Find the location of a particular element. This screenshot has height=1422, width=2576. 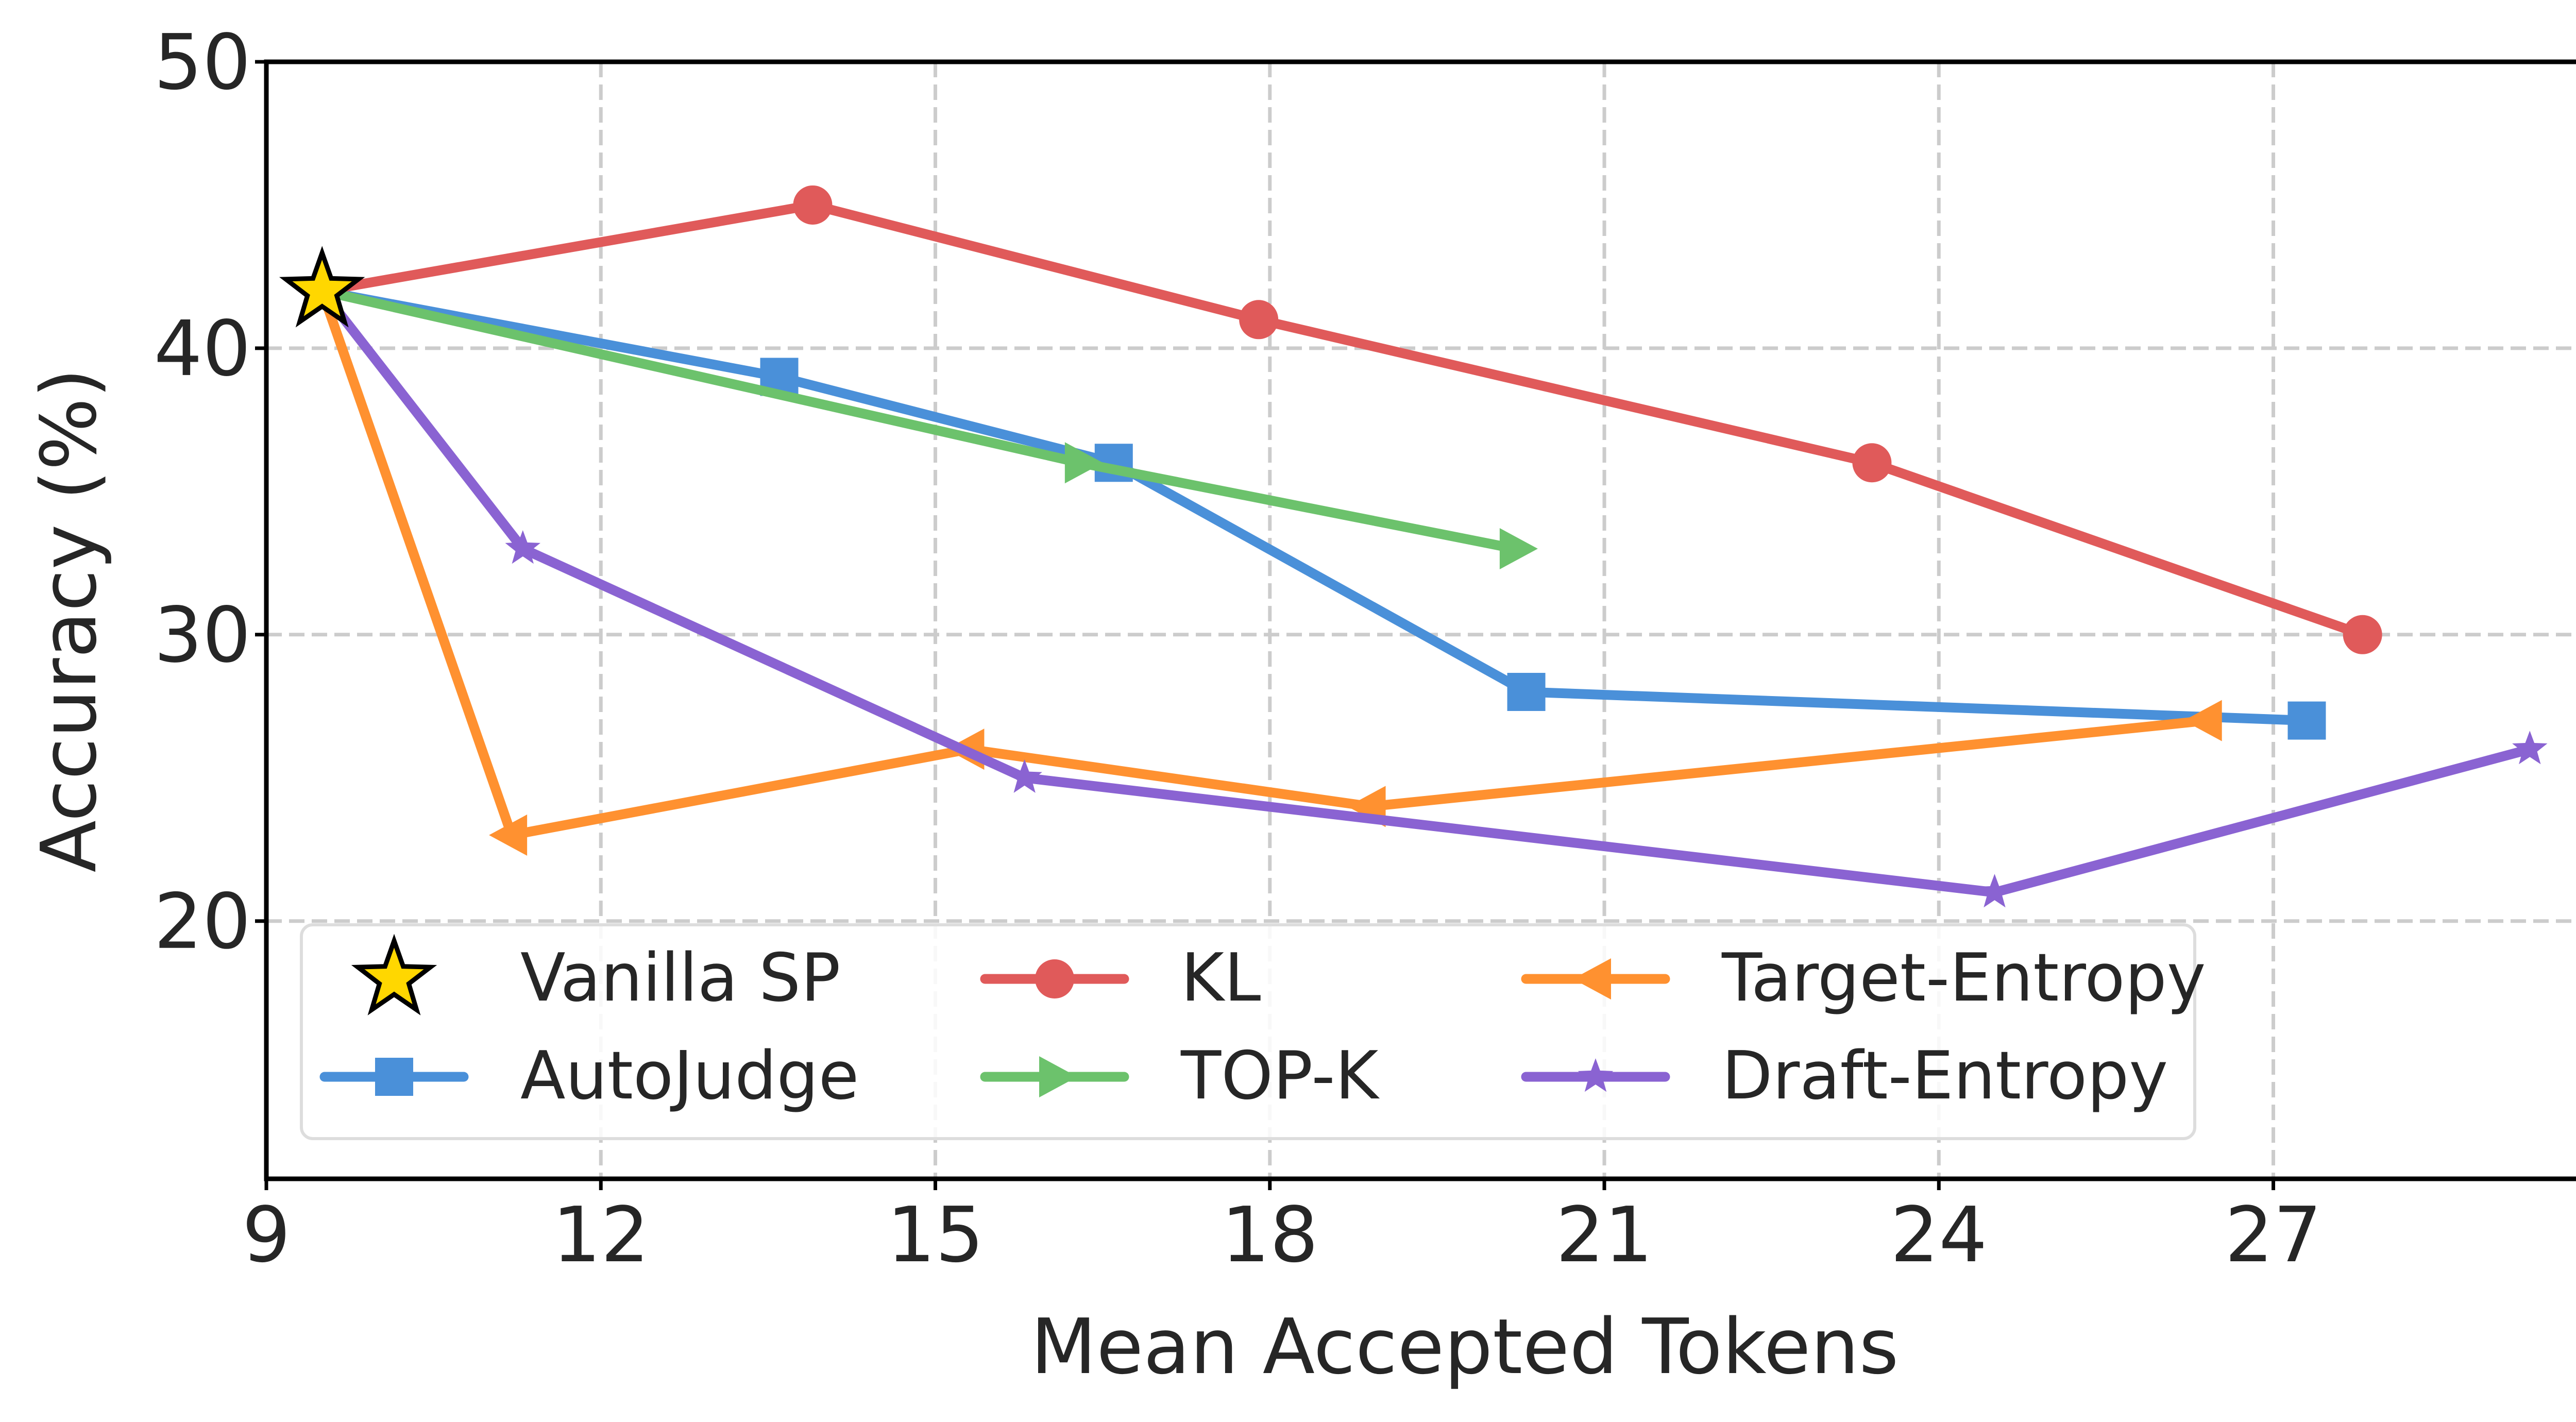

legend-entry-target-entropy: Target-Entropy is located at coordinates (1863, 978).